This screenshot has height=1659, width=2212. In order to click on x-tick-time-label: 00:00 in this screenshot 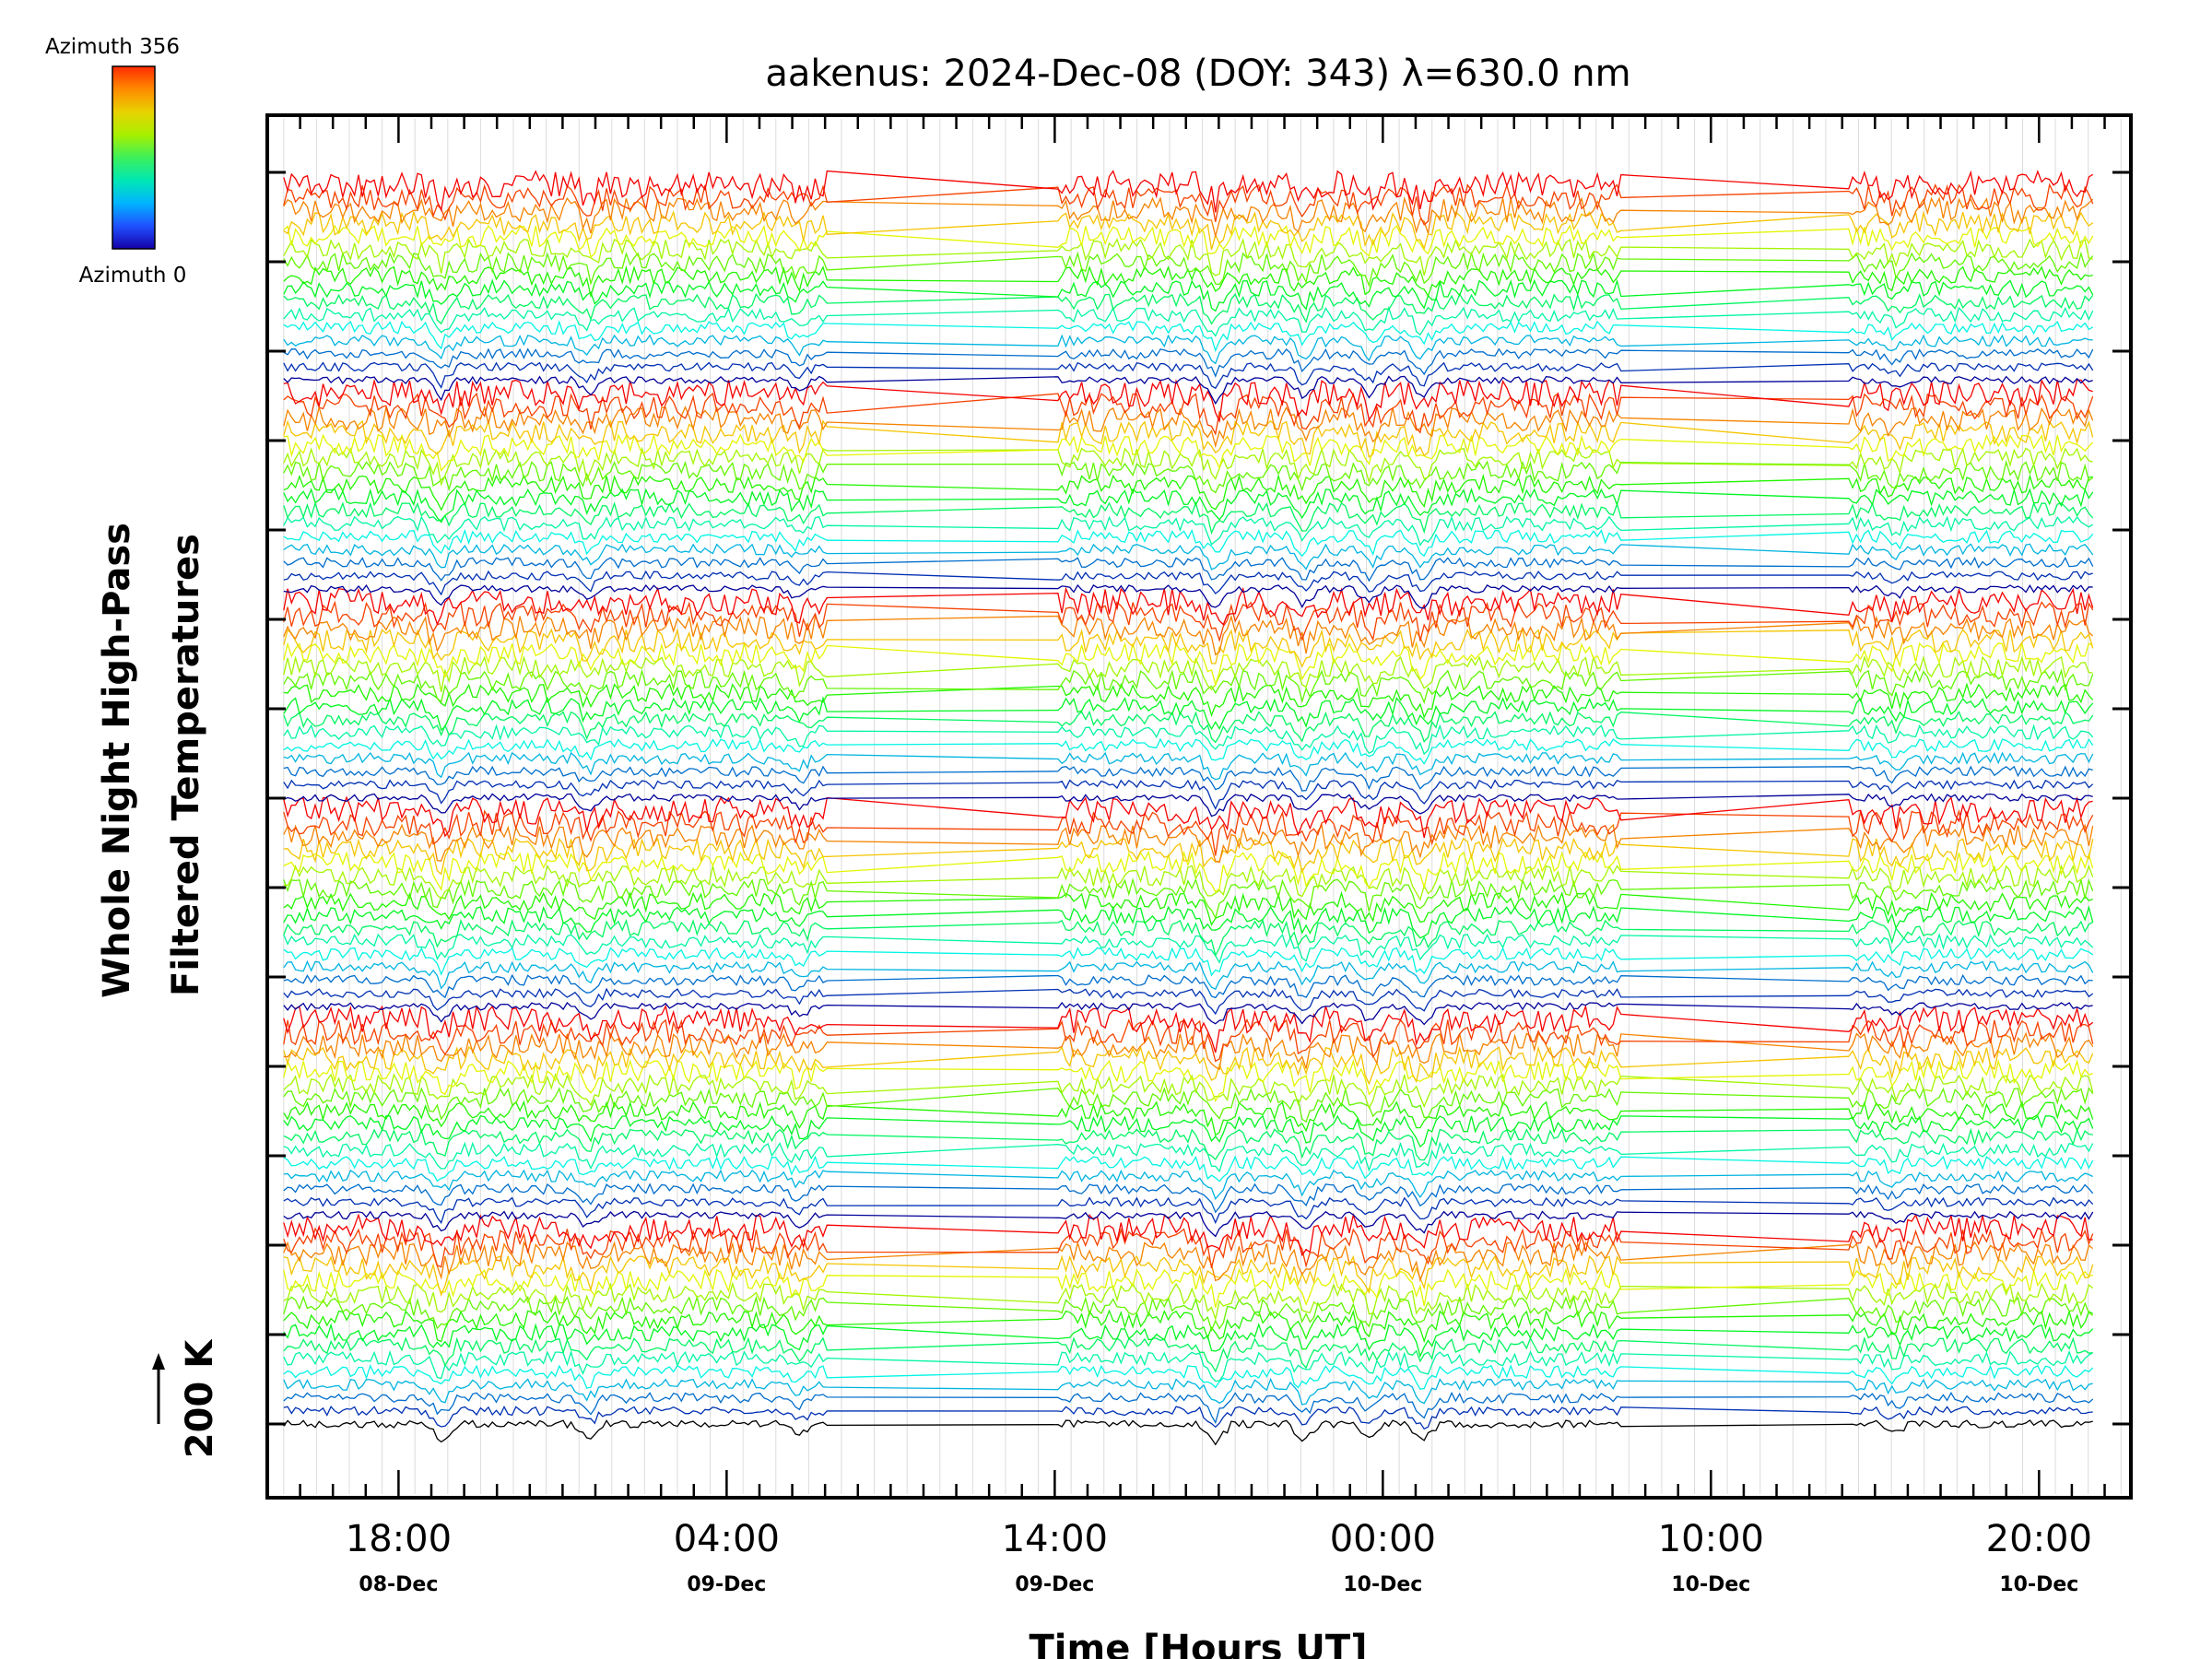, I will do `click(1383, 1539)`.